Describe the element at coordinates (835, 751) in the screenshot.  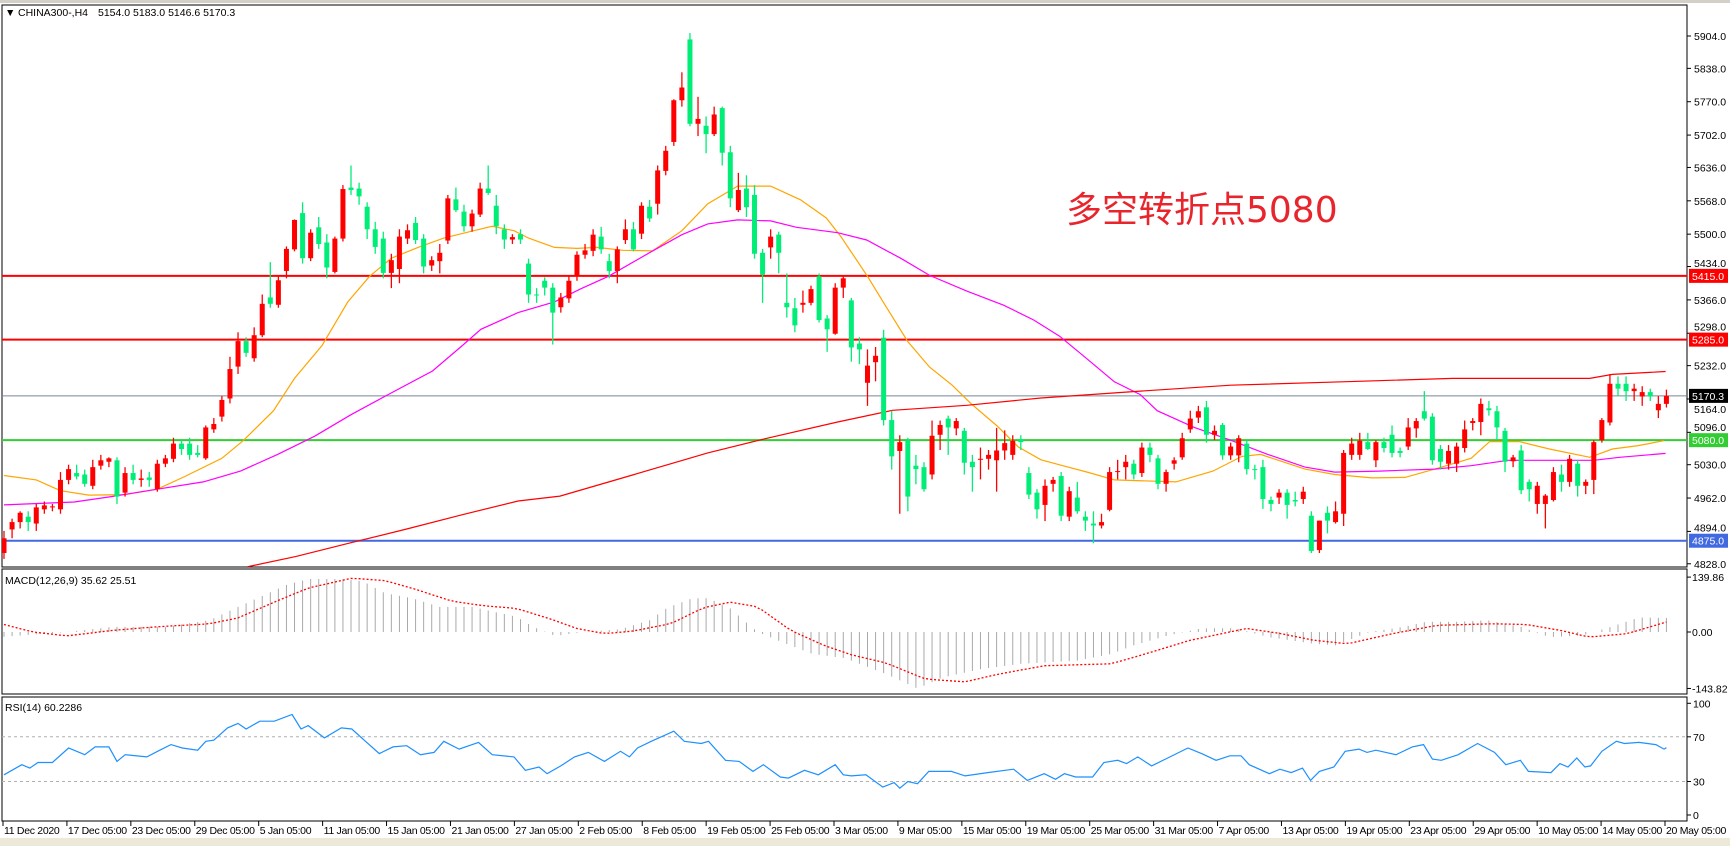
I see `rsi-line` at that location.